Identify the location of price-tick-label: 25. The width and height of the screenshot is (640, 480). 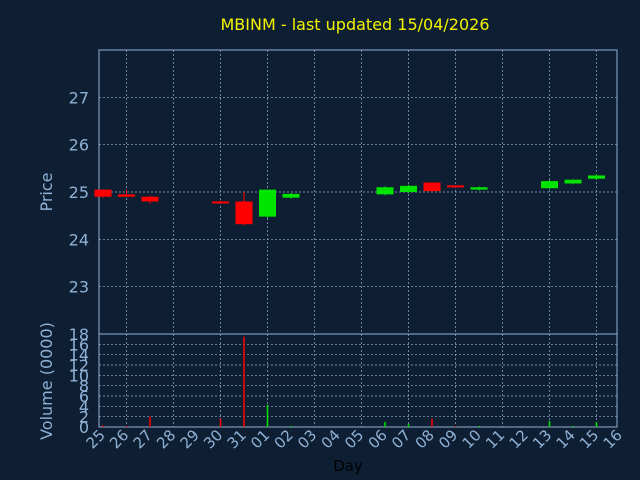
(79, 192).